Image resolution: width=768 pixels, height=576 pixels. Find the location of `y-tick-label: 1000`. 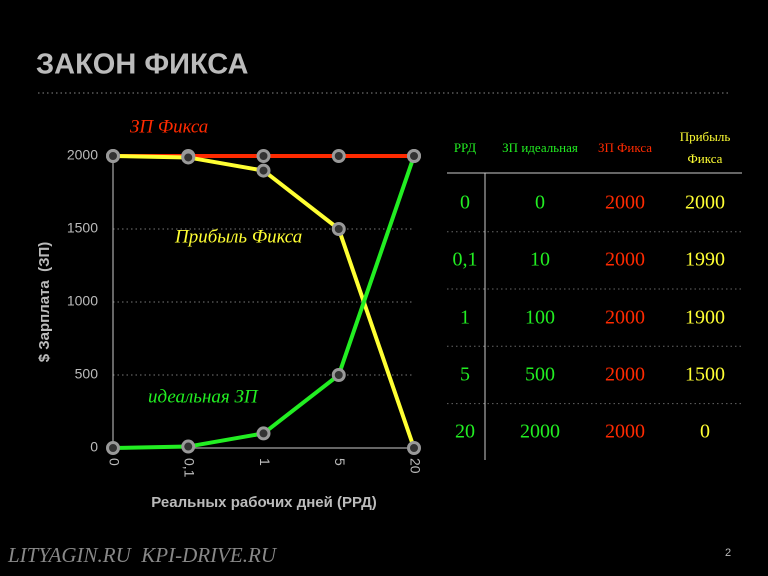

y-tick-label: 1000 is located at coordinates (82, 301).